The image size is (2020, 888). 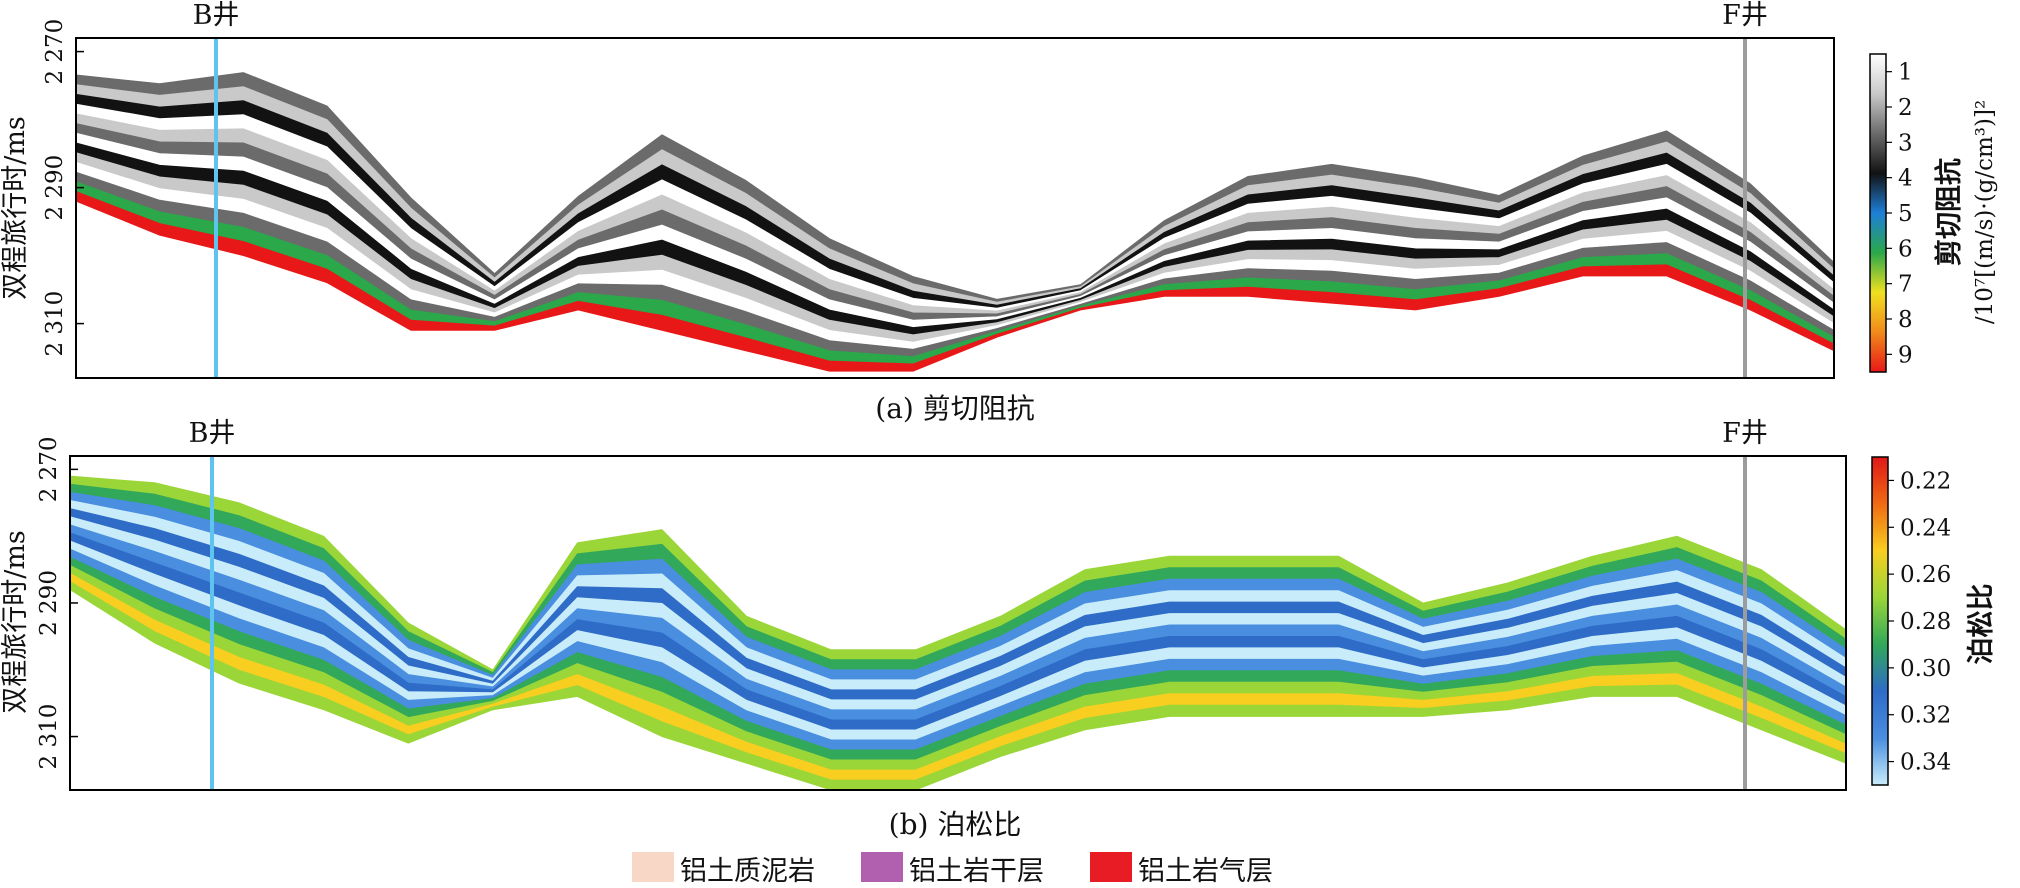 What do you see at coordinates (747, 870) in the screenshot?
I see `legend-label-mudstone: 铝土质泥岩` at bounding box center [747, 870].